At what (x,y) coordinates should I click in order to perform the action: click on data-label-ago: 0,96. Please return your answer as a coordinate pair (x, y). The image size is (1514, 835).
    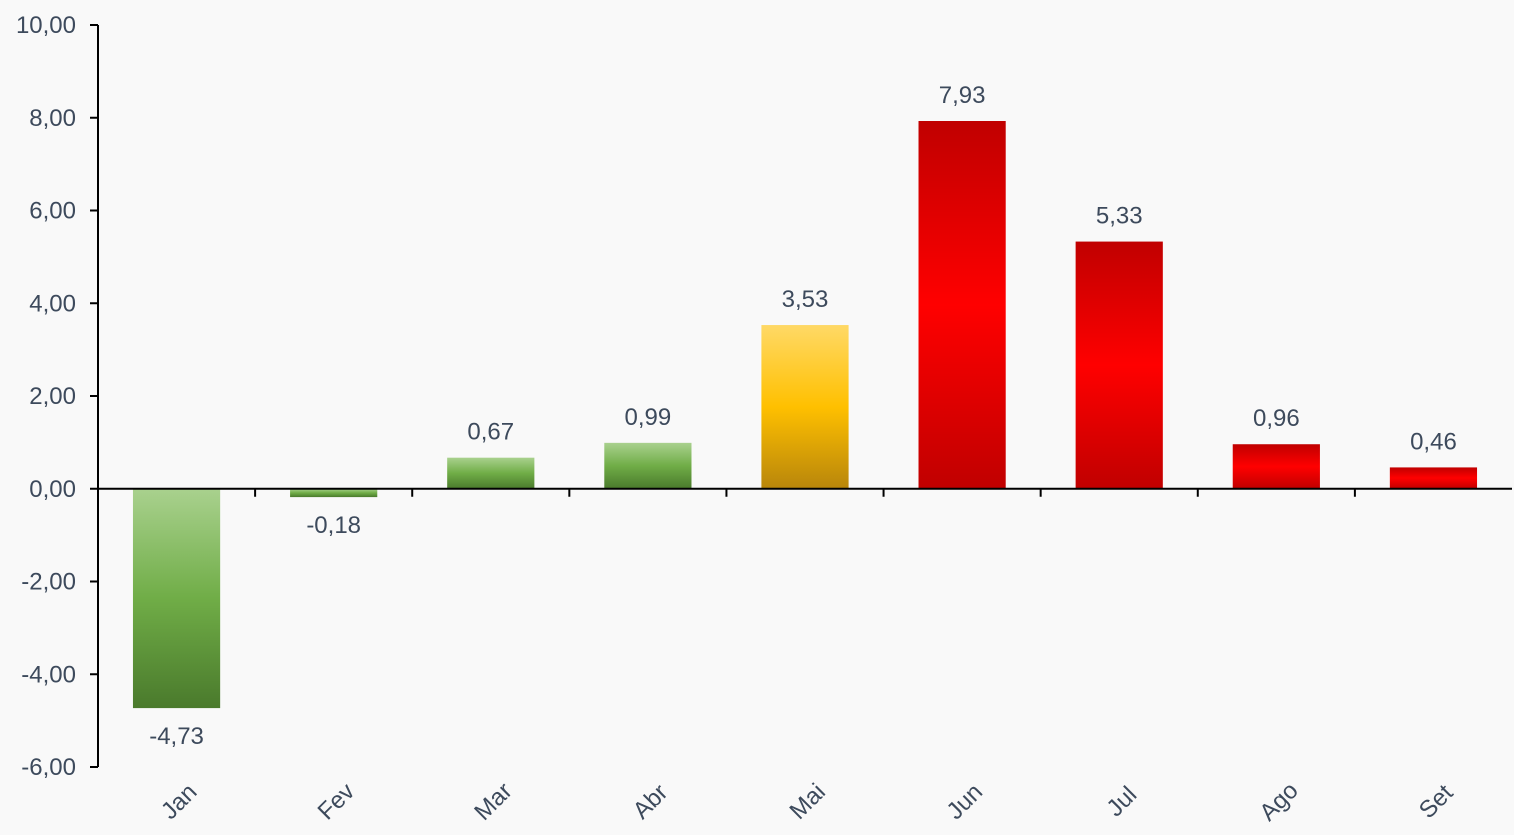
    Looking at the image, I should click on (1276, 418).